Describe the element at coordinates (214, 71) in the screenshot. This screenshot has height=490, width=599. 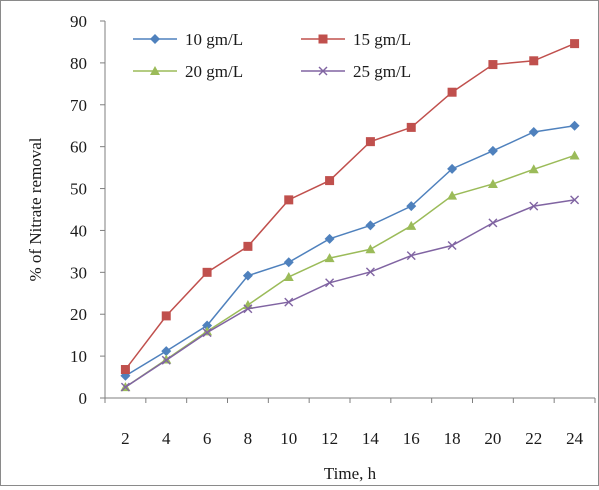
I see `legend-label: 20 gm/L` at that location.